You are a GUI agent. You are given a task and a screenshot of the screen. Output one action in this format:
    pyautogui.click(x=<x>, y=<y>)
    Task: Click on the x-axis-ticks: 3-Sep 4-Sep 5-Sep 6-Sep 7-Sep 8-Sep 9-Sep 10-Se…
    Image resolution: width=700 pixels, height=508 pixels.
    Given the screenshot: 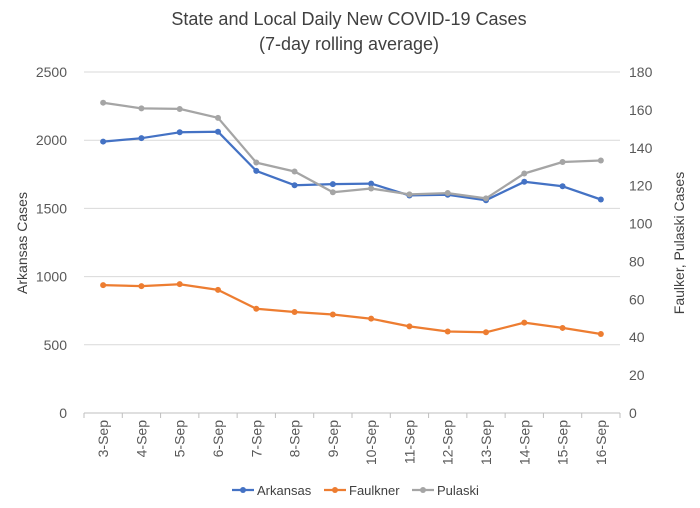 What is the action you would take?
    pyautogui.click(x=352, y=438)
    